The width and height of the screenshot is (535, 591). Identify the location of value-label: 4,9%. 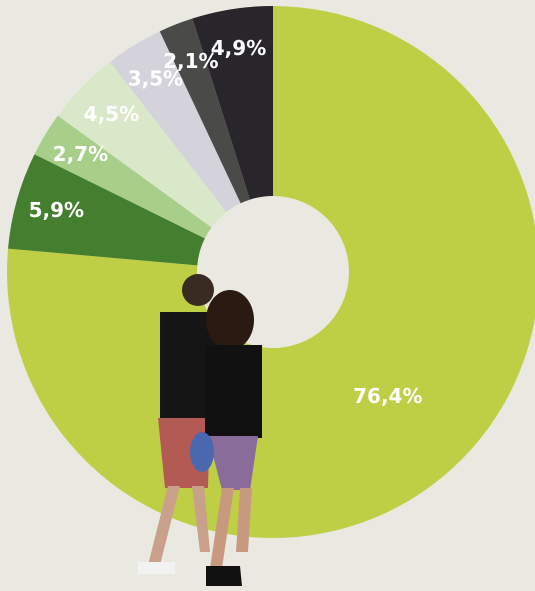
(238, 48).